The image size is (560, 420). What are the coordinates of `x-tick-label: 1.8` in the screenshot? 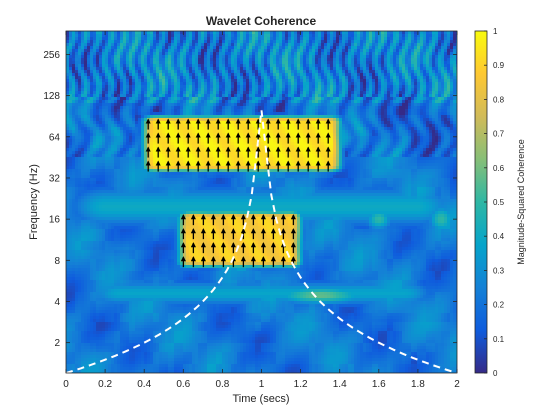 It's located at (418, 384).